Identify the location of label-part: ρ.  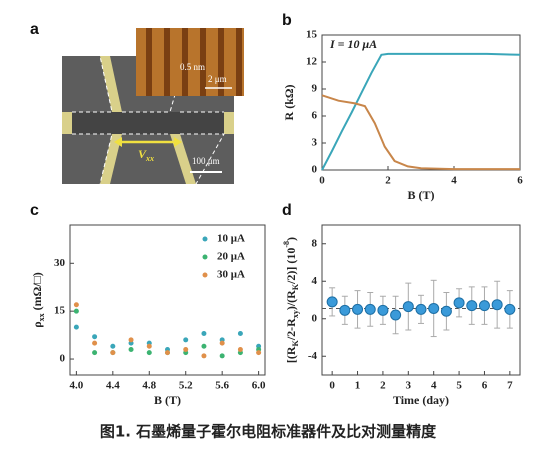
(37, 324).